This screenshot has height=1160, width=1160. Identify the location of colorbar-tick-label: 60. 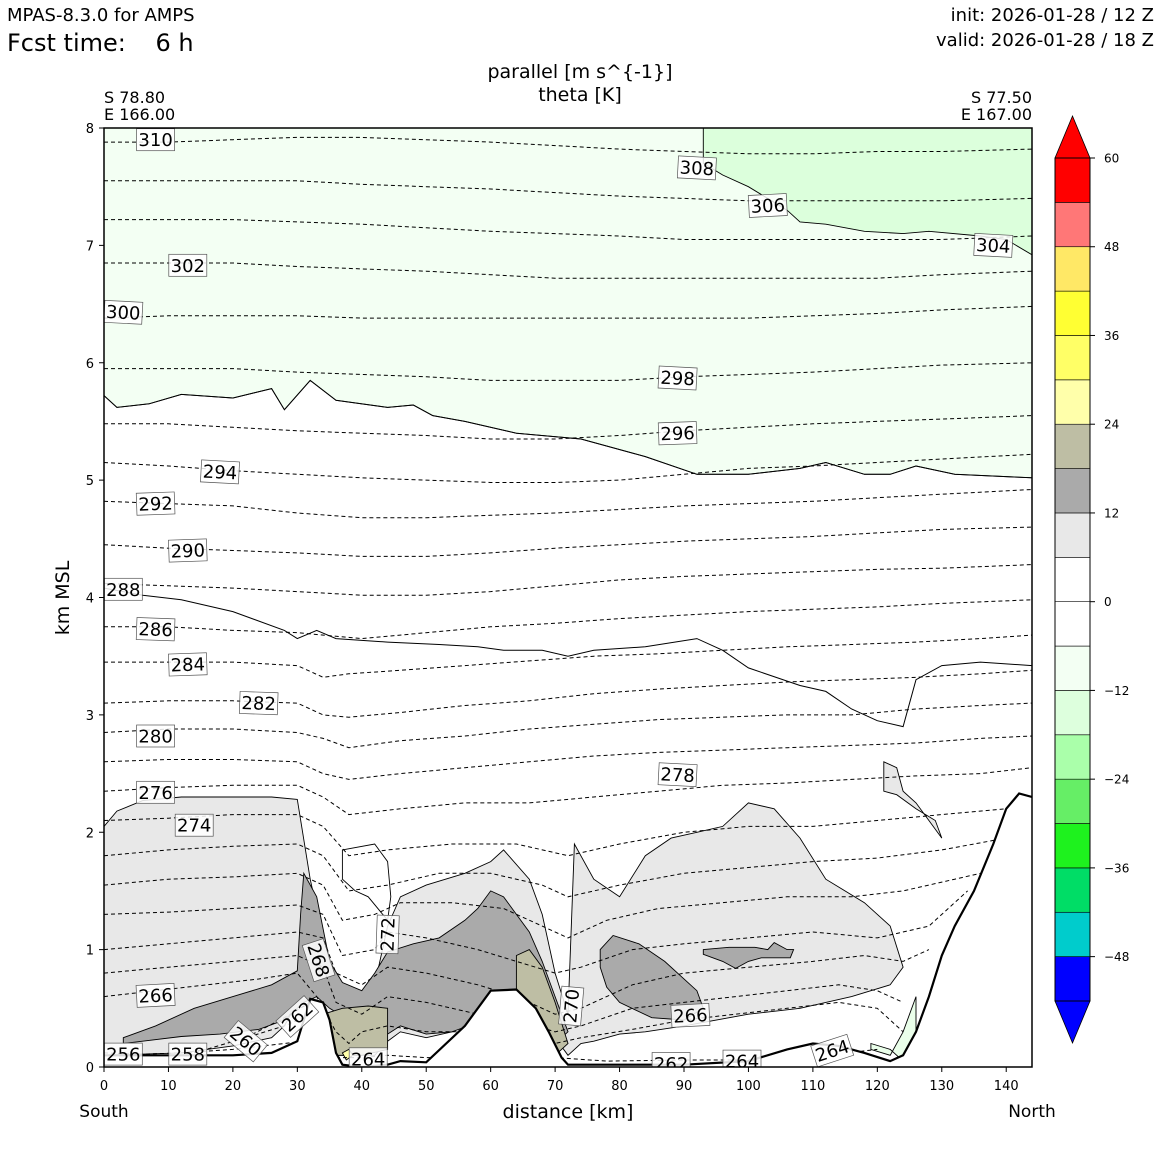
(1111, 159).